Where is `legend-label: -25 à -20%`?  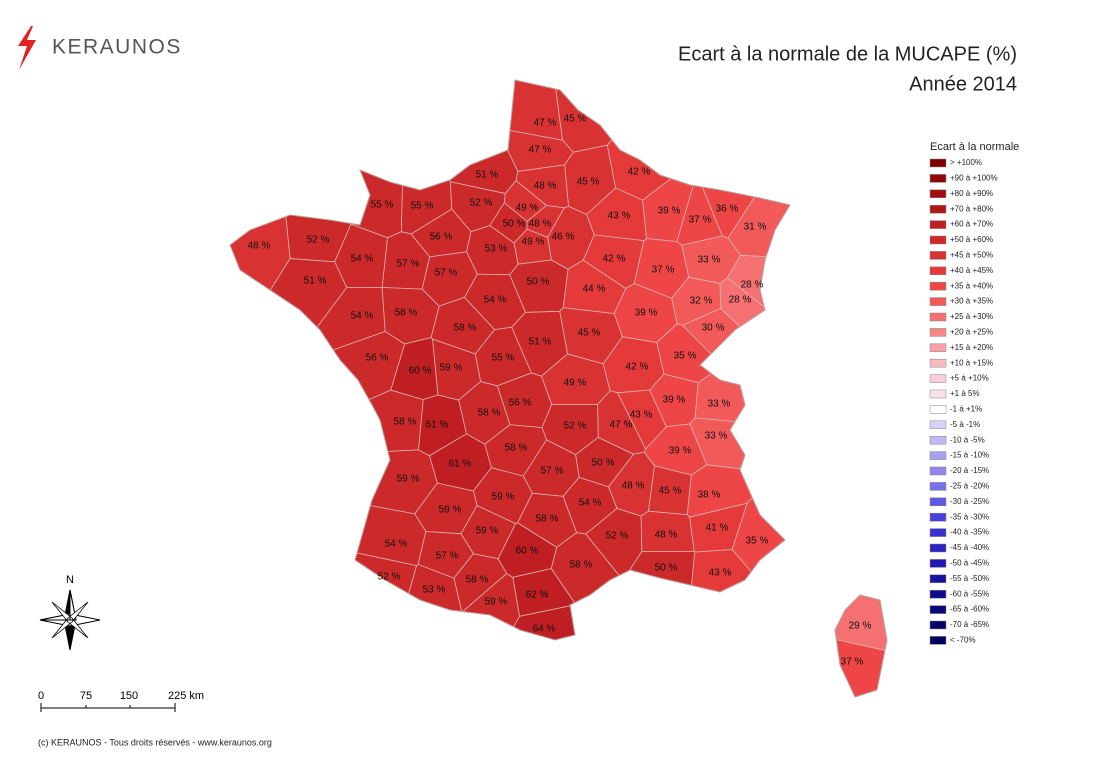 legend-label: -25 à -20% is located at coordinates (969, 486).